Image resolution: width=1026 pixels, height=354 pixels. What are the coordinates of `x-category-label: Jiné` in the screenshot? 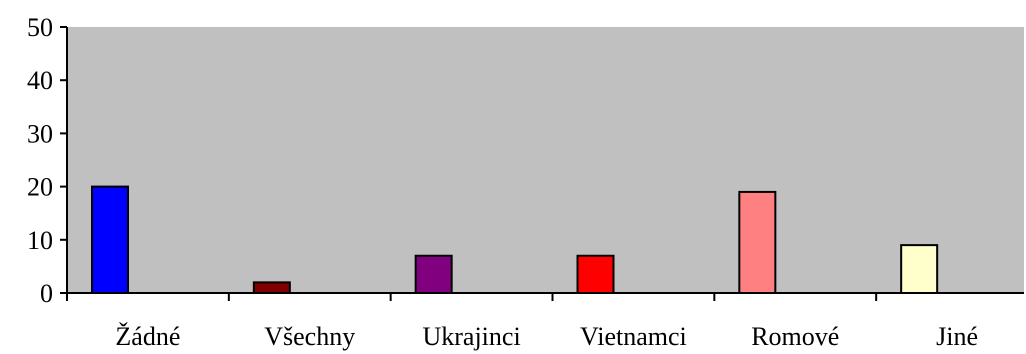 It's located at (957, 336).